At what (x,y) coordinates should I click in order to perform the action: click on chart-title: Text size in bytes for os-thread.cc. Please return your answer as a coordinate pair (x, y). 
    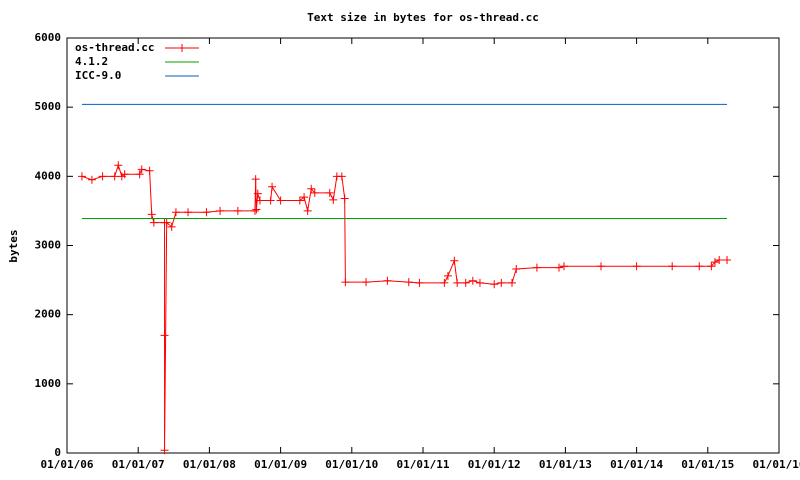
    Looking at the image, I should click on (423, 17).